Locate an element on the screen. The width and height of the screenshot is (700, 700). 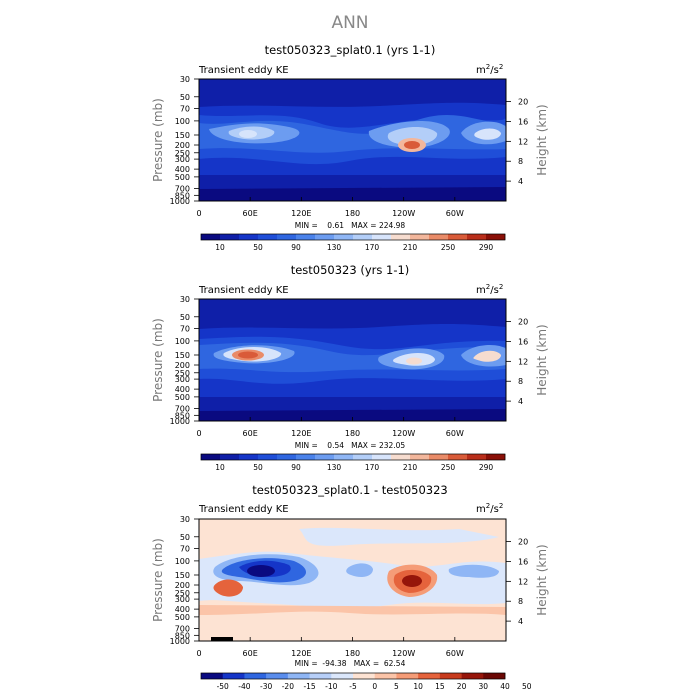
y-tick-label: 850 is located at coordinates (182, 415).